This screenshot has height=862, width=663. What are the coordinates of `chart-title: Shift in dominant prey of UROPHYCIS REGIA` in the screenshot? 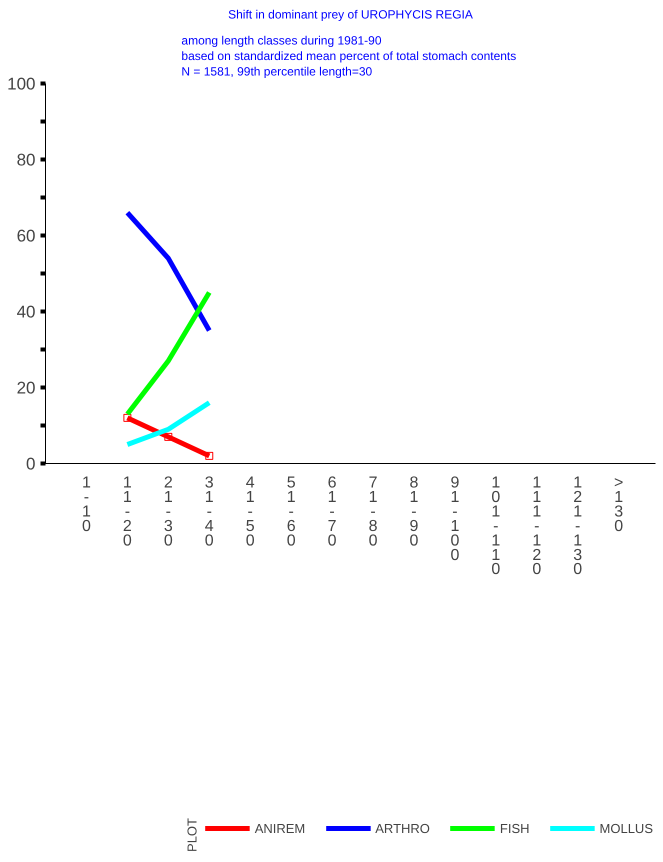 It's located at (350, 15).